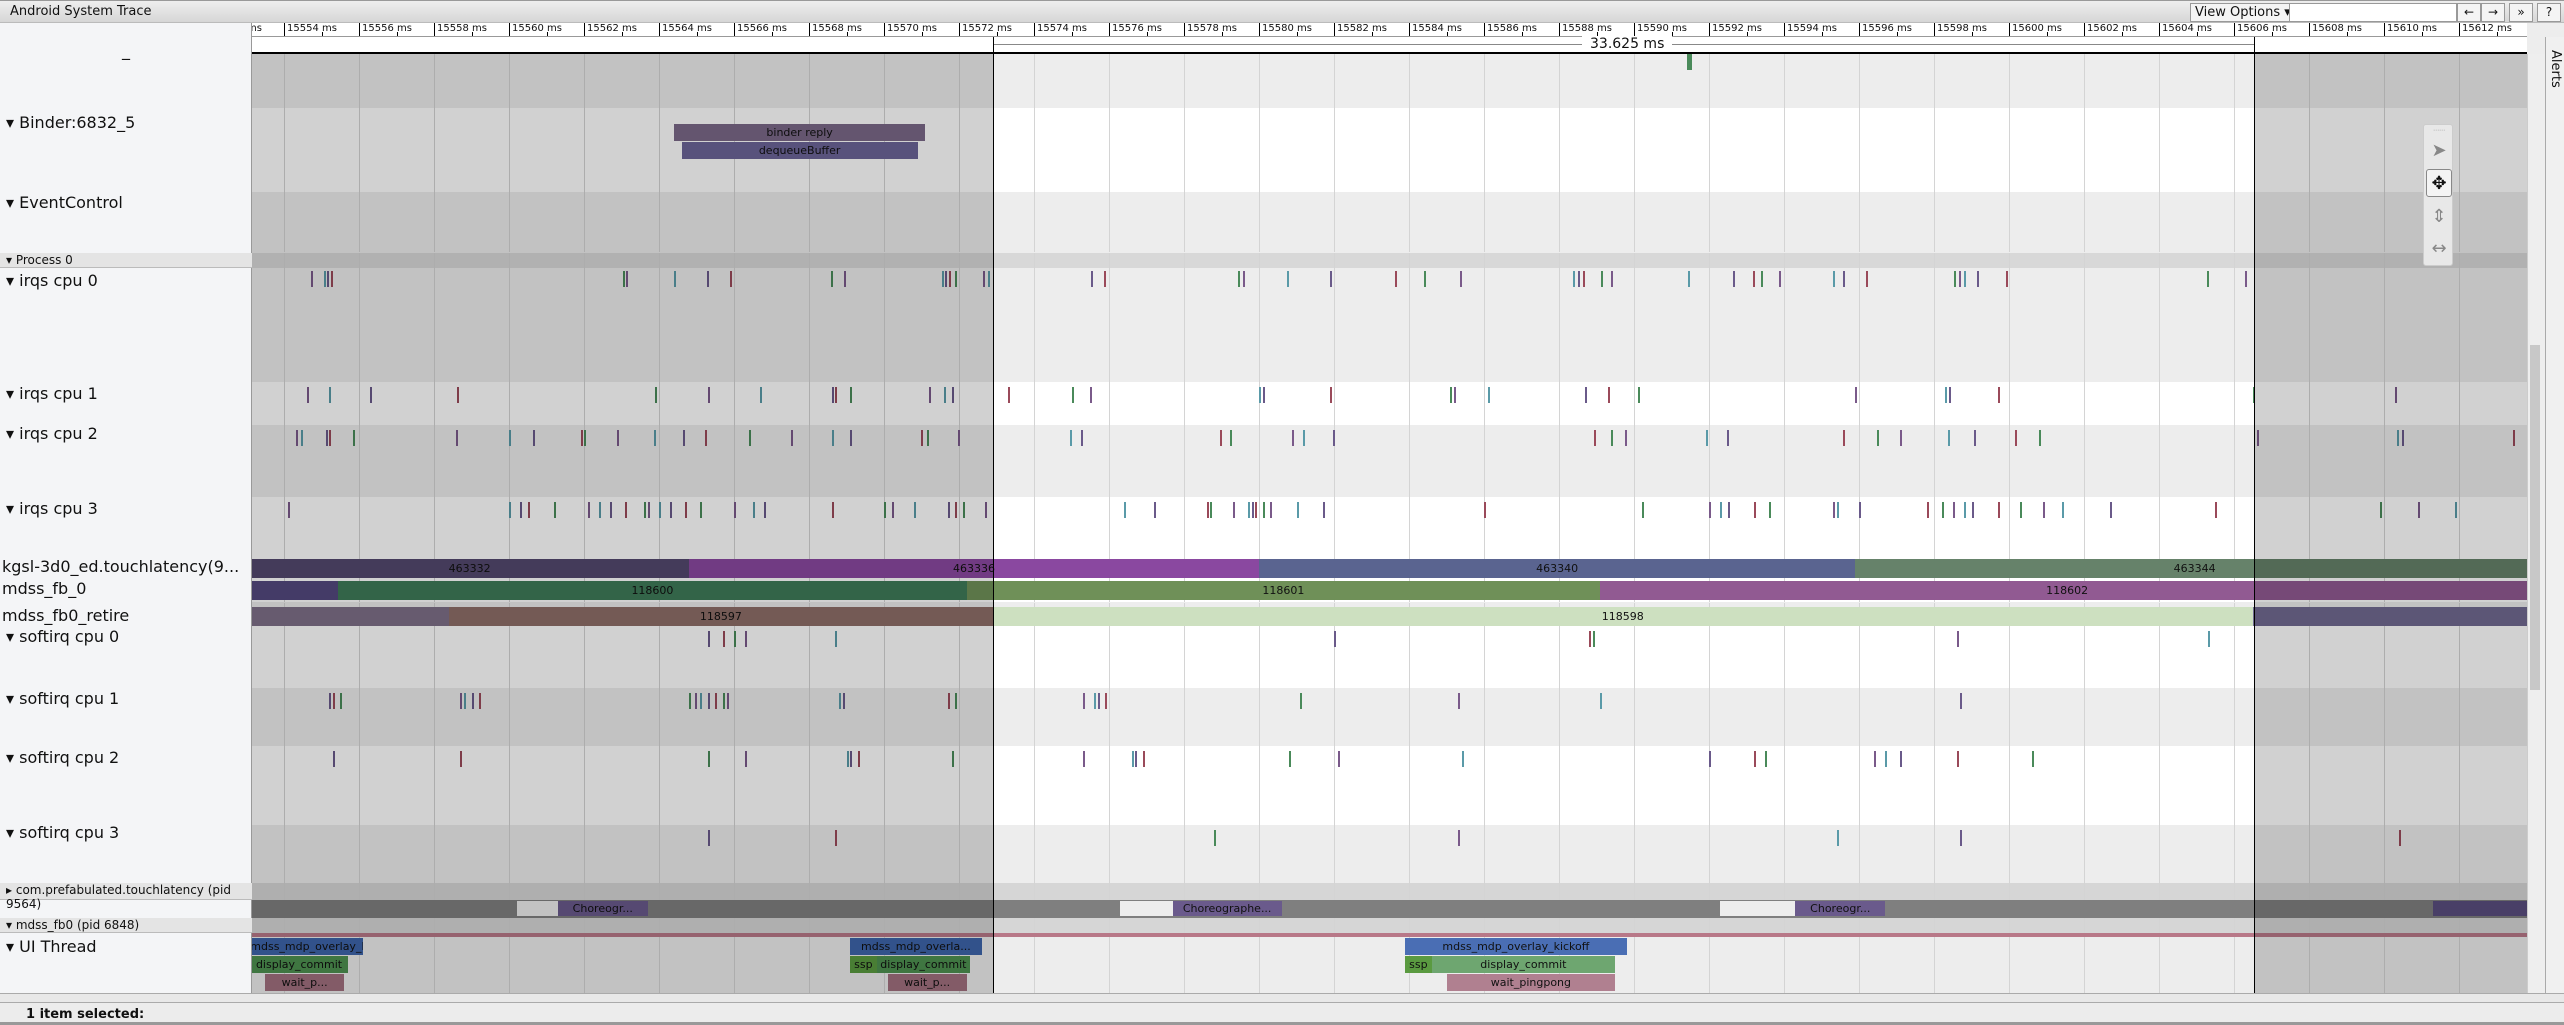 Image resolution: width=2564 pixels, height=1025 pixels. Describe the element at coordinates (2554, 515) in the screenshot. I see `alerts-tab` at that location.